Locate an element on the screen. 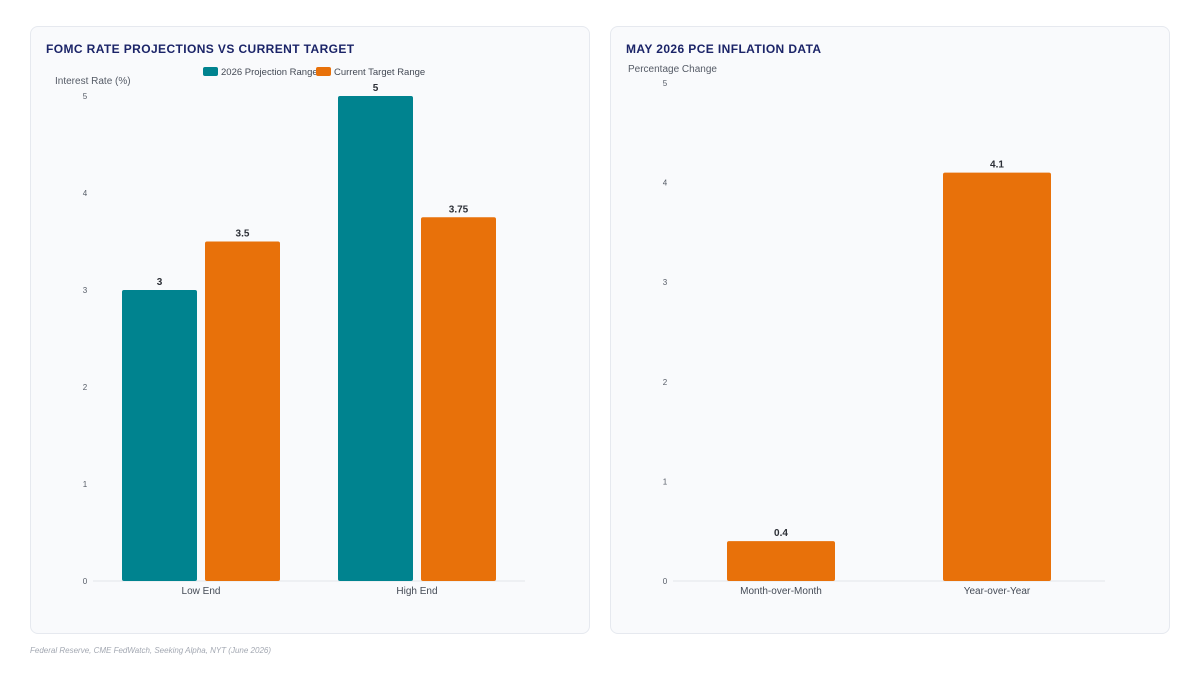 The width and height of the screenshot is (1200, 675). pce-y-tick-label: 3 is located at coordinates (665, 282).